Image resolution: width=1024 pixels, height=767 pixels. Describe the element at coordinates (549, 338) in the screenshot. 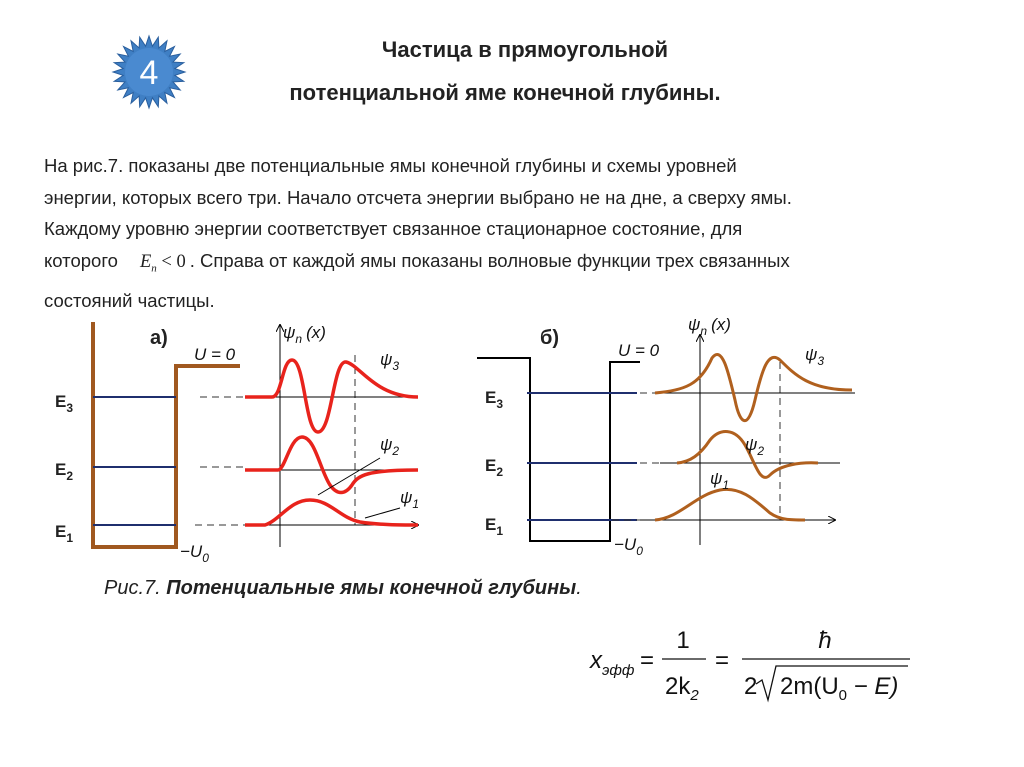

I see `figure-label: б)` at that location.